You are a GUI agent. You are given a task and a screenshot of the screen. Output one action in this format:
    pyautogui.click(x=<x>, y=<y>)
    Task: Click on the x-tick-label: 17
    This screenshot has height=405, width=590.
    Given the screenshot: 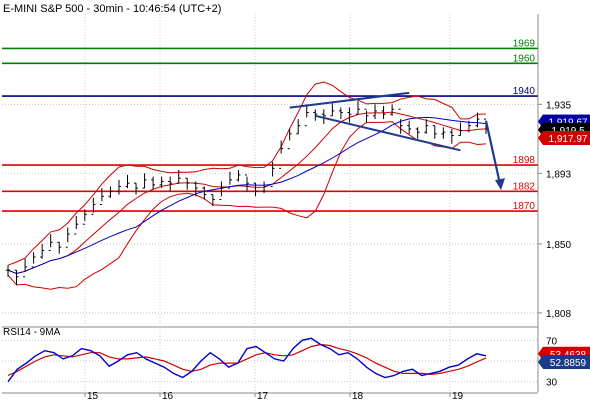 What is the action you would take?
    pyautogui.click(x=263, y=395)
    